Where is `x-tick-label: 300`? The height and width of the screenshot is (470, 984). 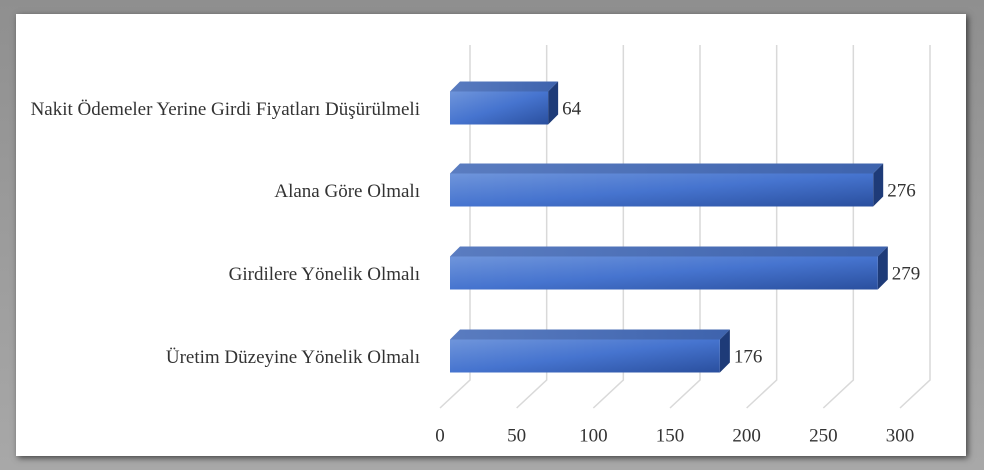 x-tick-label: 300 is located at coordinates (900, 435).